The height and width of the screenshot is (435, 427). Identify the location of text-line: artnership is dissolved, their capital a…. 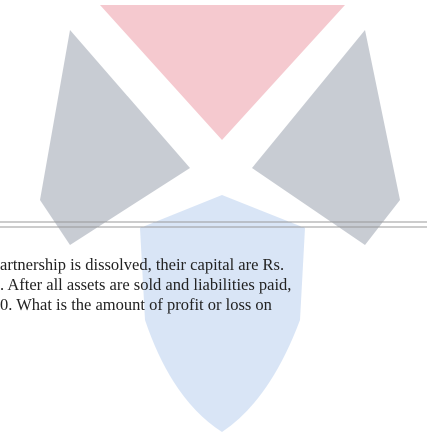
(142, 264).